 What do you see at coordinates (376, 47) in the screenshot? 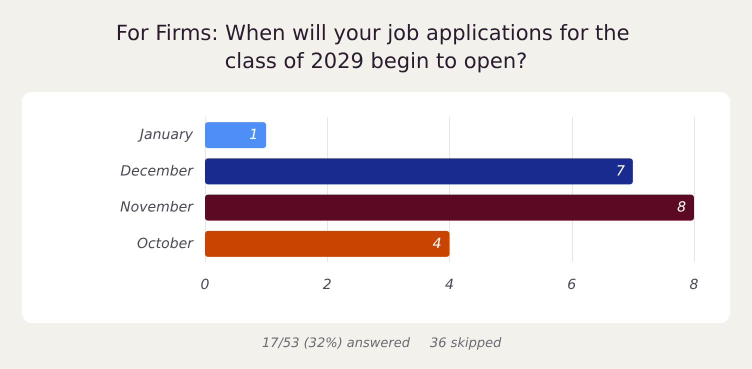
I see `chart-title: For Firms: When will your job applications for the class of 2029 begin to open?` at bounding box center [376, 47].